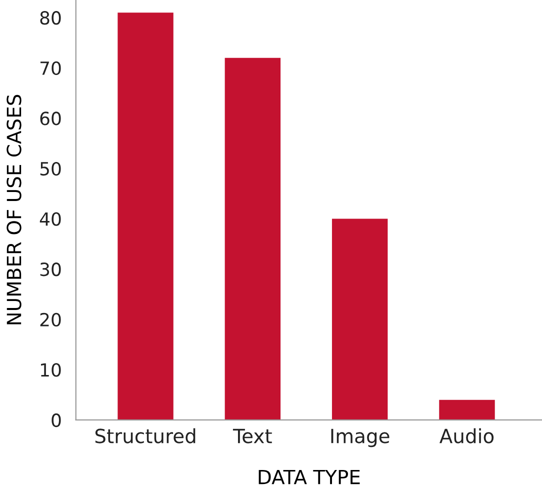 Image resolution: width=542 pixels, height=497 pixels. I want to click on x-axis-title: DATA TYPE, so click(309, 477).